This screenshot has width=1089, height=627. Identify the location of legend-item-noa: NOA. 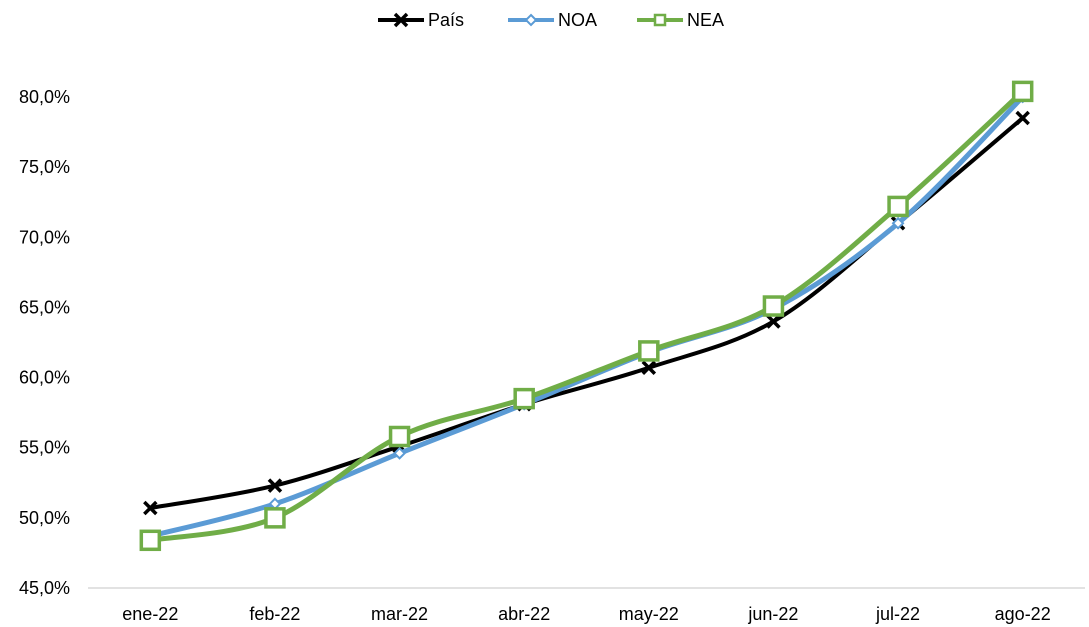
(552, 20).